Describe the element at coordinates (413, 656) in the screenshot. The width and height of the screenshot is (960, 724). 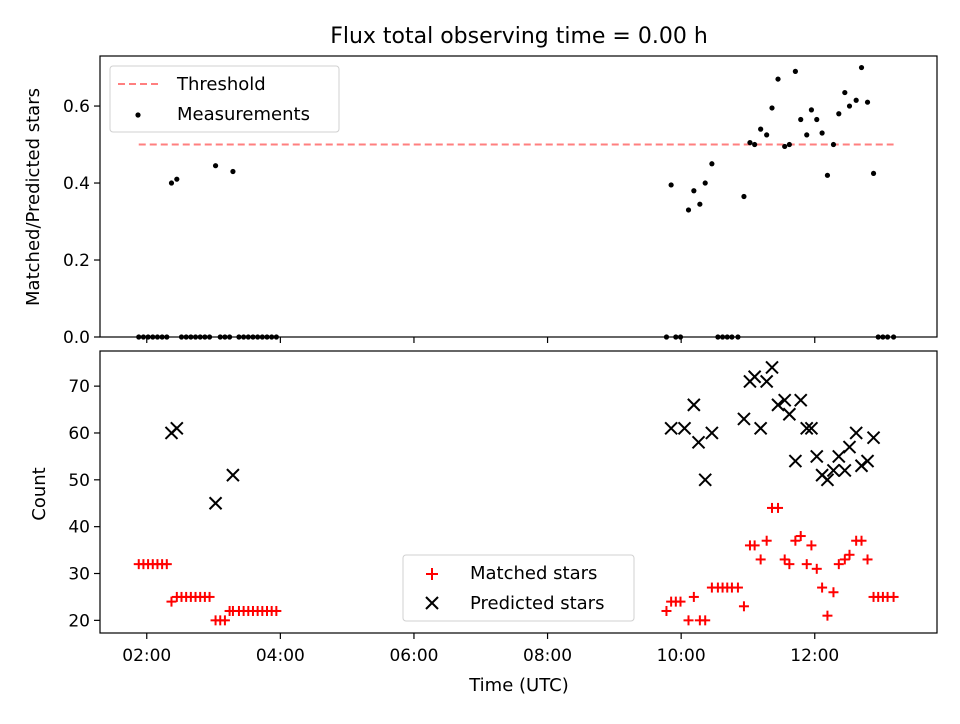
I see `bottom-xtick-label: 06:00` at that location.